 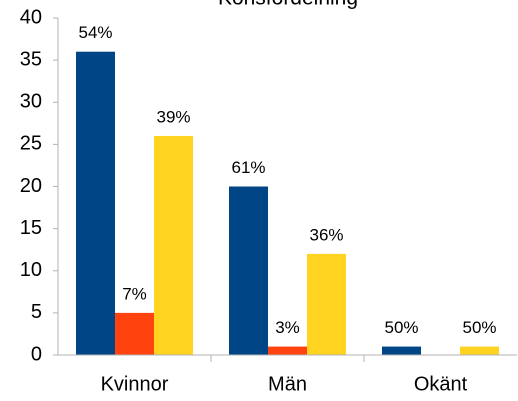 I want to click on y-tick-label: 15, so click(x=31, y=228).